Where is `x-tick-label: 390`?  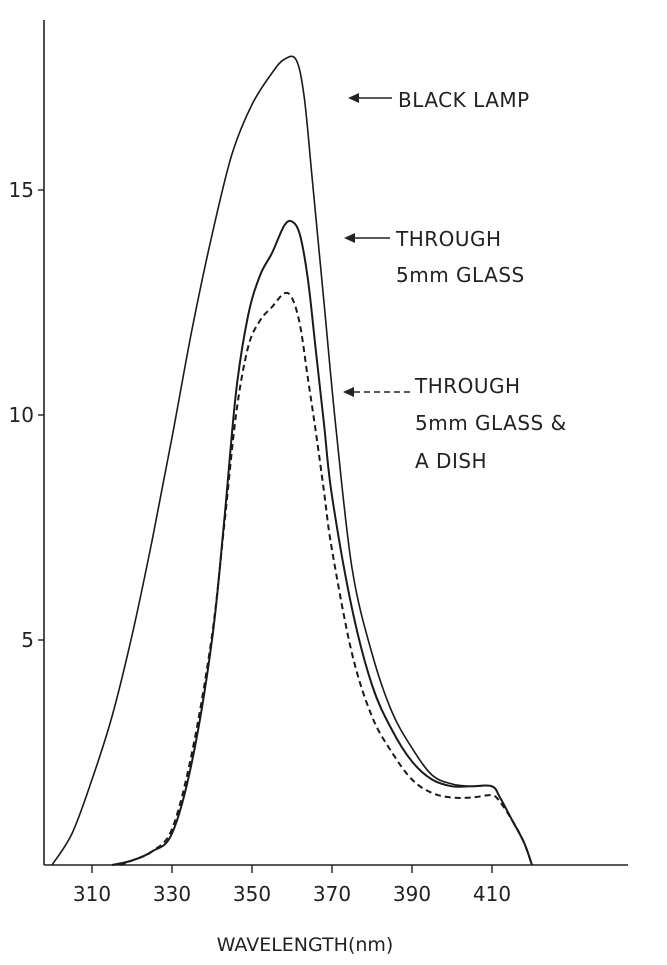
x-tick-label: 390 is located at coordinates (412, 894).